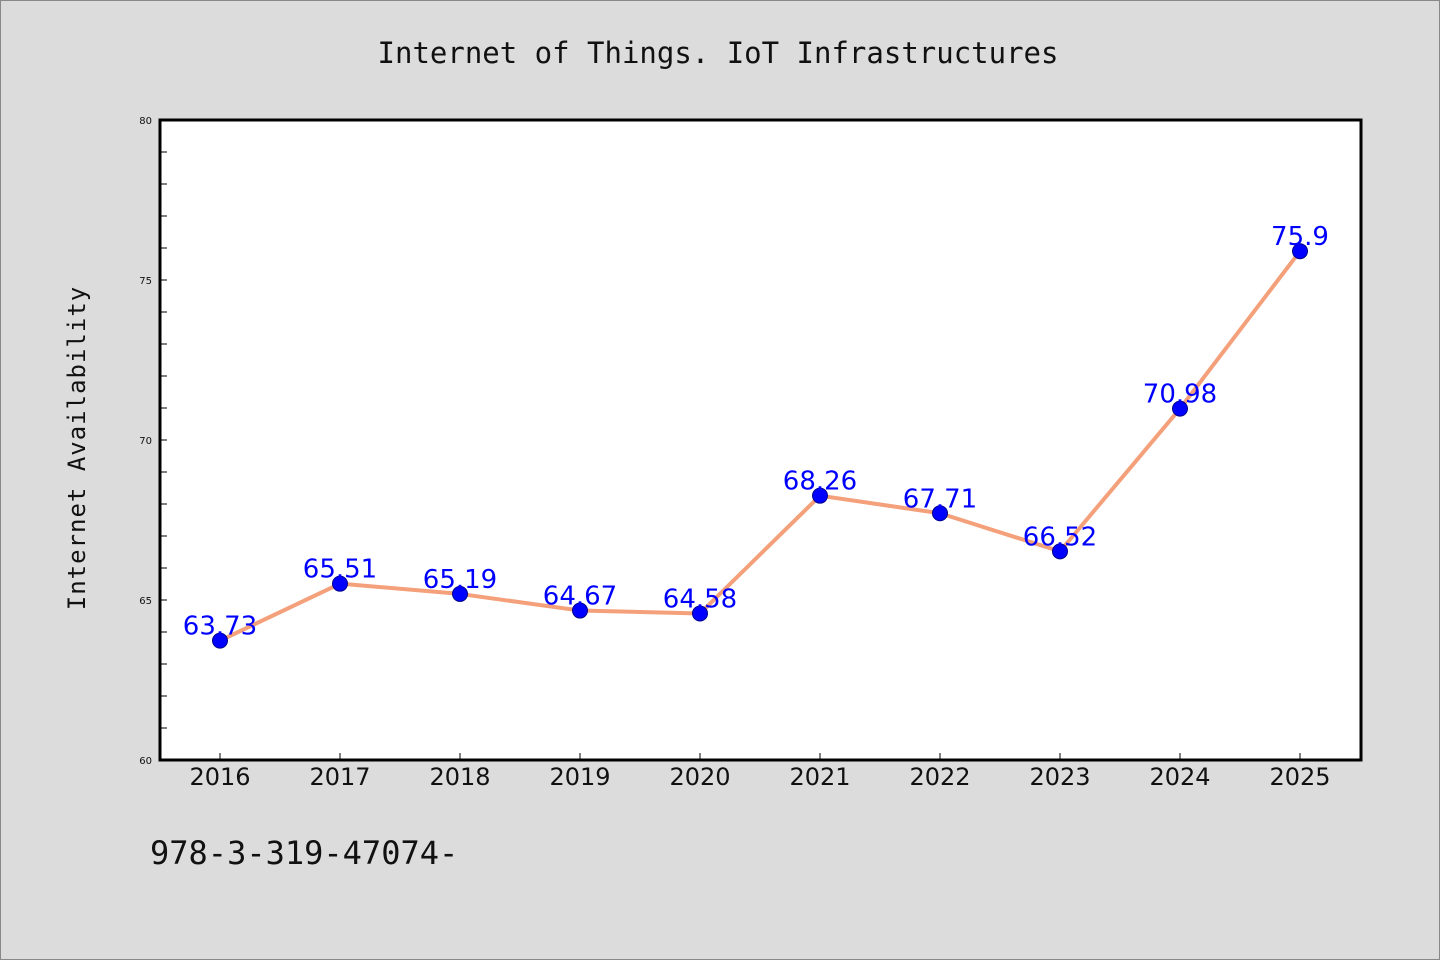 The height and width of the screenshot is (960, 1440). What do you see at coordinates (699, 777) in the screenshot?
I see `x-tick-label: 2020` at bounding box center [699, 777].